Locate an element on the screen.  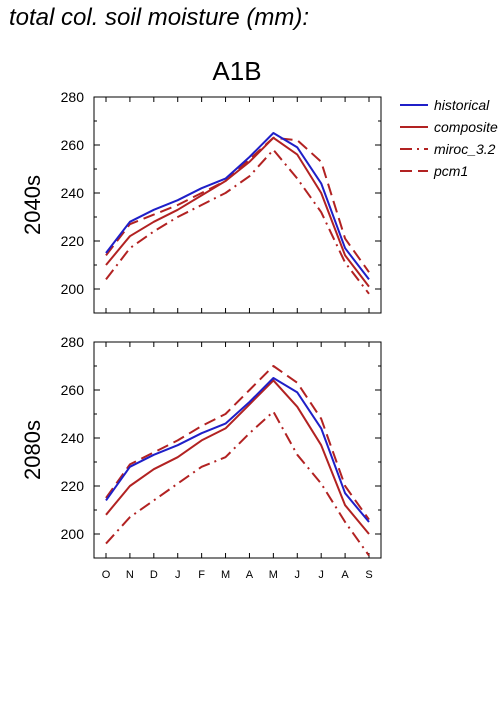
x-tick-label: F is located at coordinates (201, 575).